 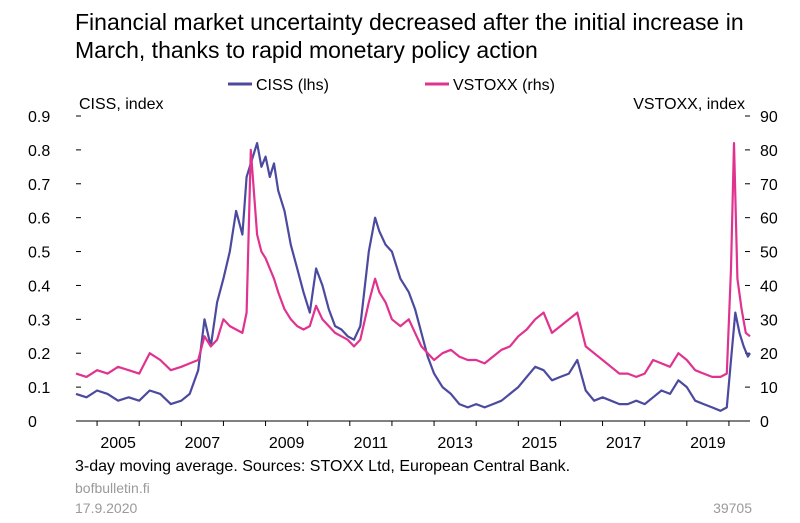 What do you see at coordinates (39, 320) in the screenshot?
I see `left-tick-label: 0.3` at bounding box center [39, 320].